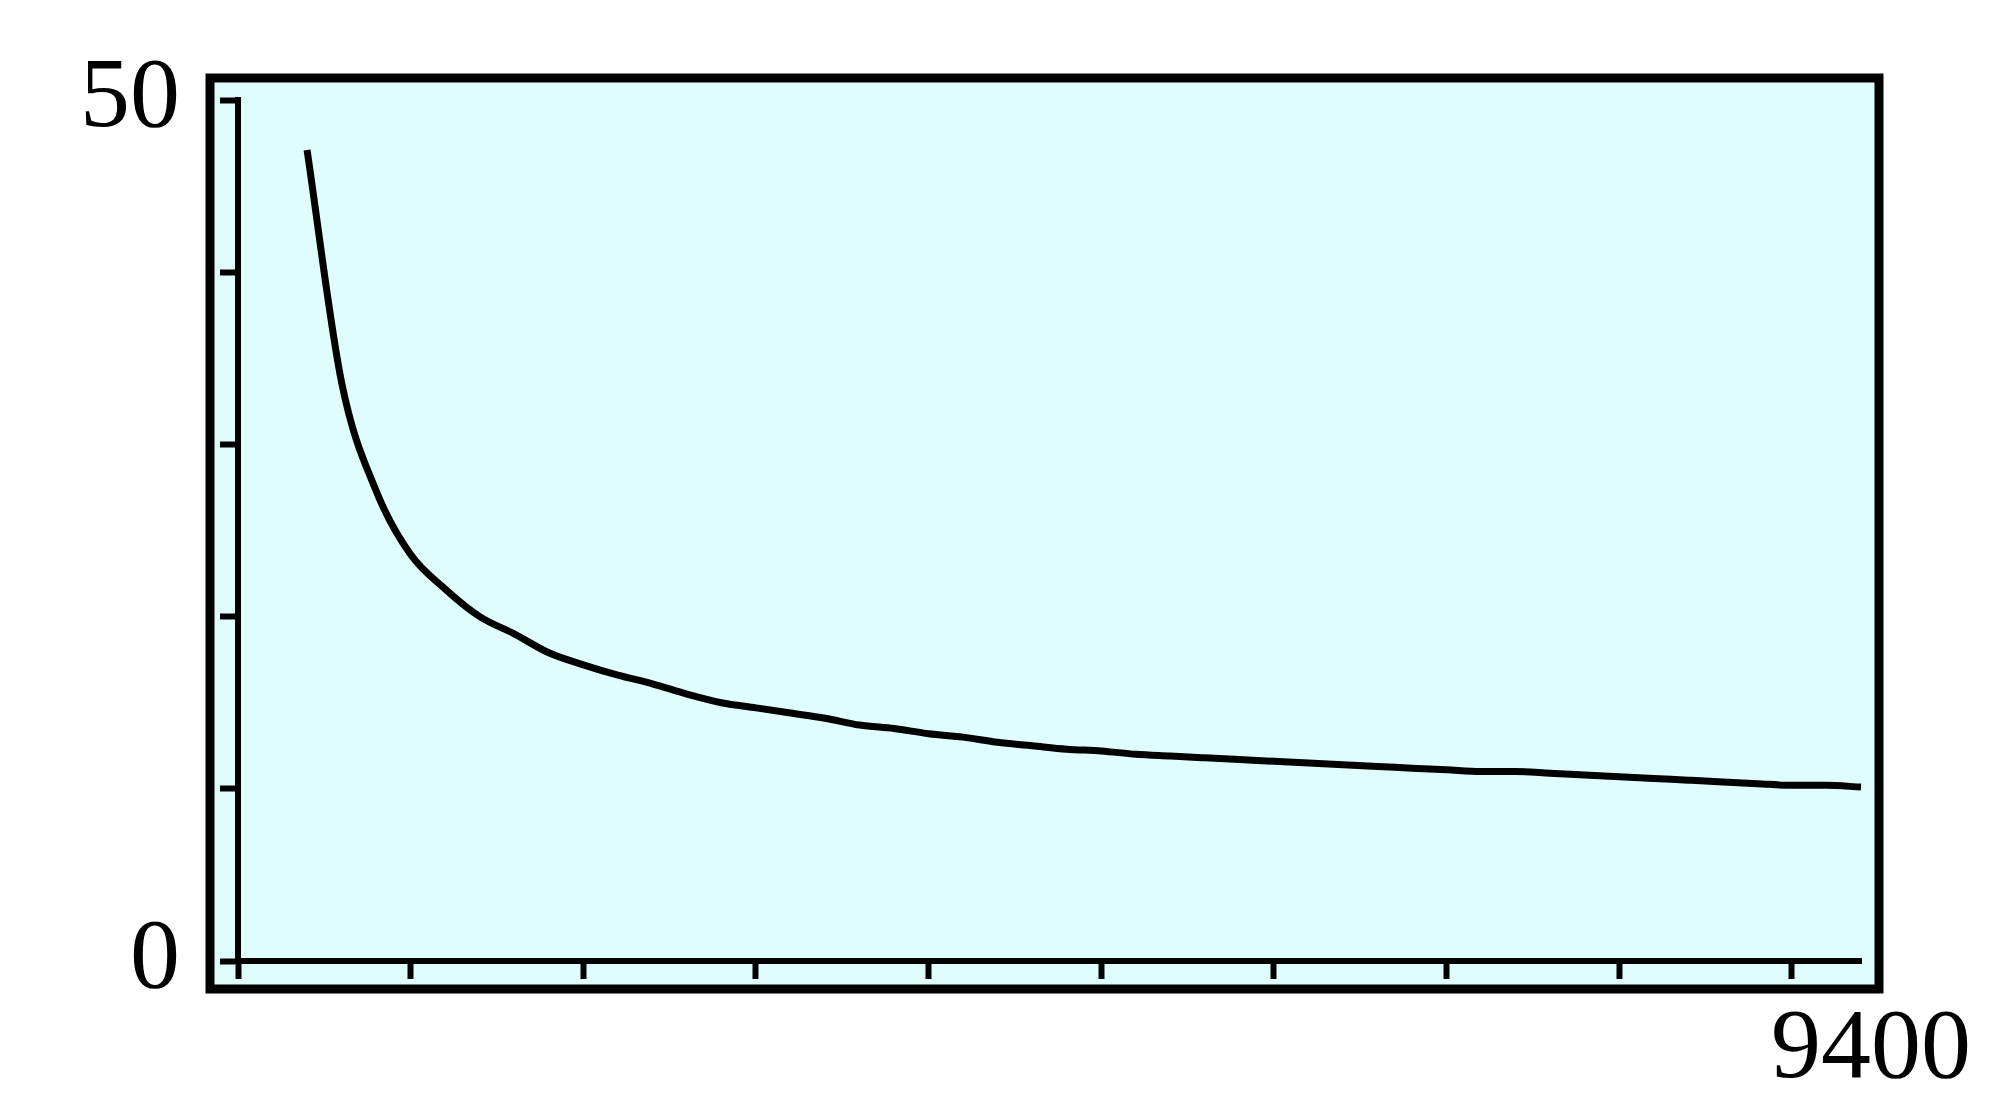  I want to click on y-tick-label: 50, so click(130, 93).